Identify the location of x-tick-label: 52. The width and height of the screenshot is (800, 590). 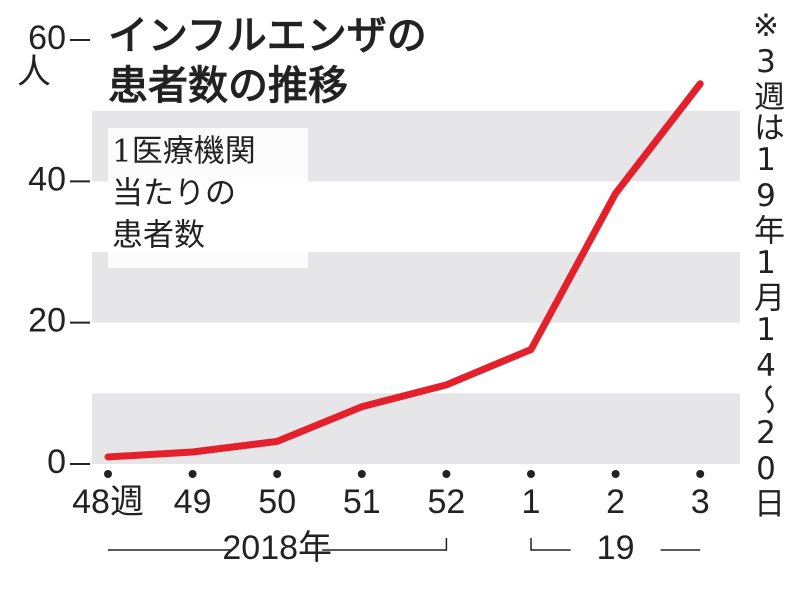
(446, 502).